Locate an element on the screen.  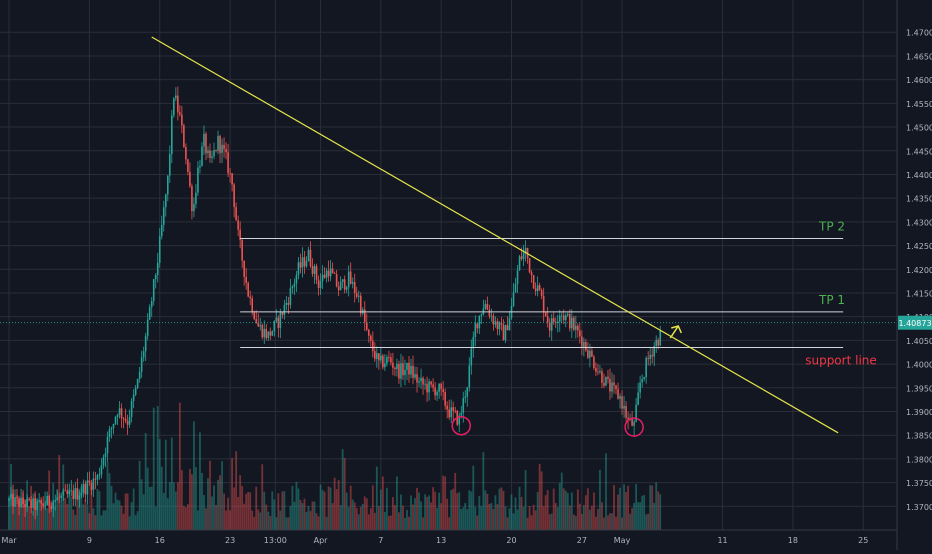
price-tick-label: 1.46000 is located at coordinates (919, 80).